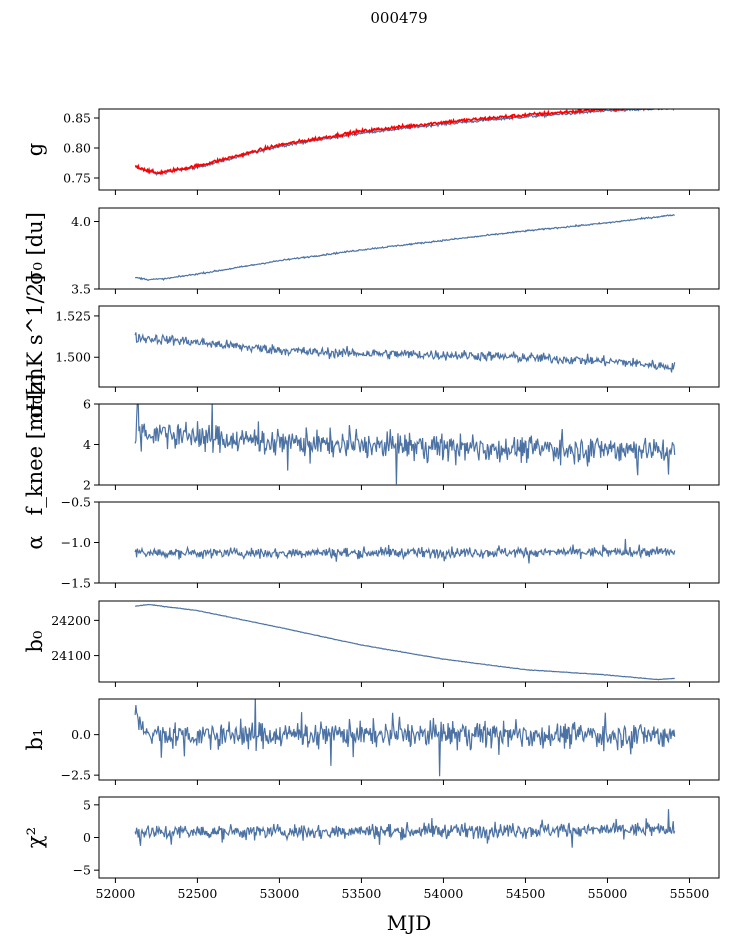  I want to click on panel-sigma0-mk: 1.500 1.525 σ₀[mK s^1/2], so click(371, 347).